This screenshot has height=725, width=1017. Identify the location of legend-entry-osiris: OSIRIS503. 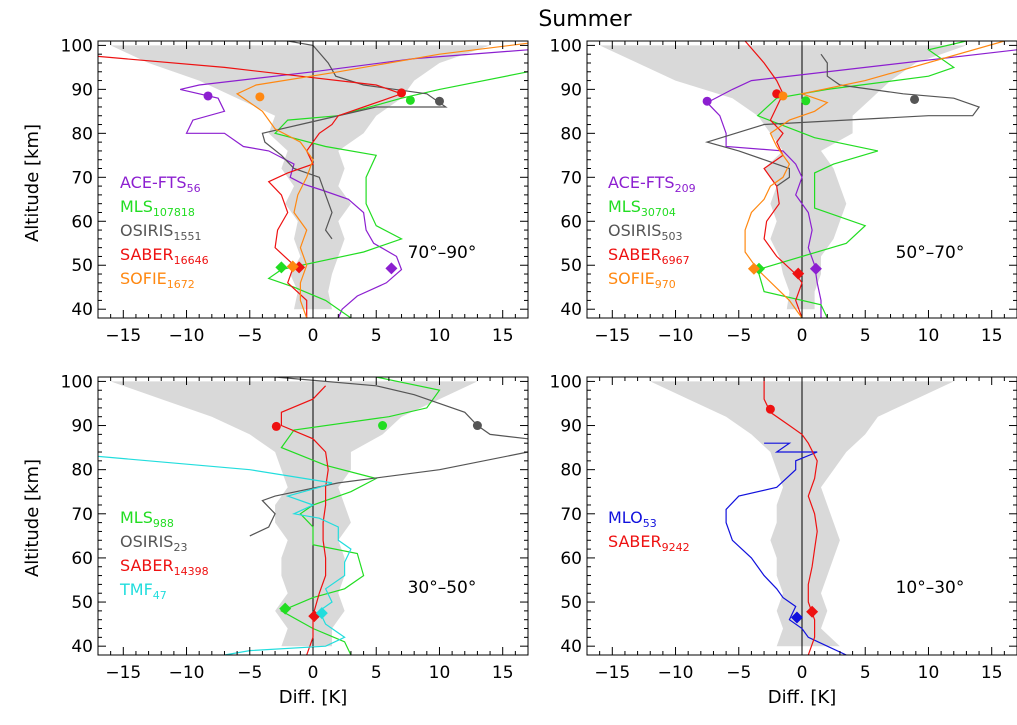
(645, 232).